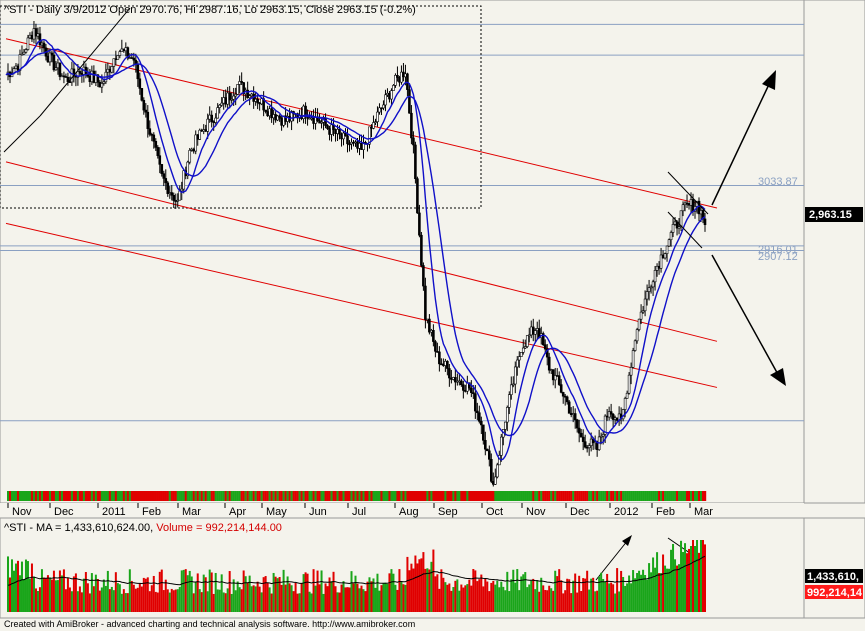  I want to click on price-scale-panel, so click(834, 252).